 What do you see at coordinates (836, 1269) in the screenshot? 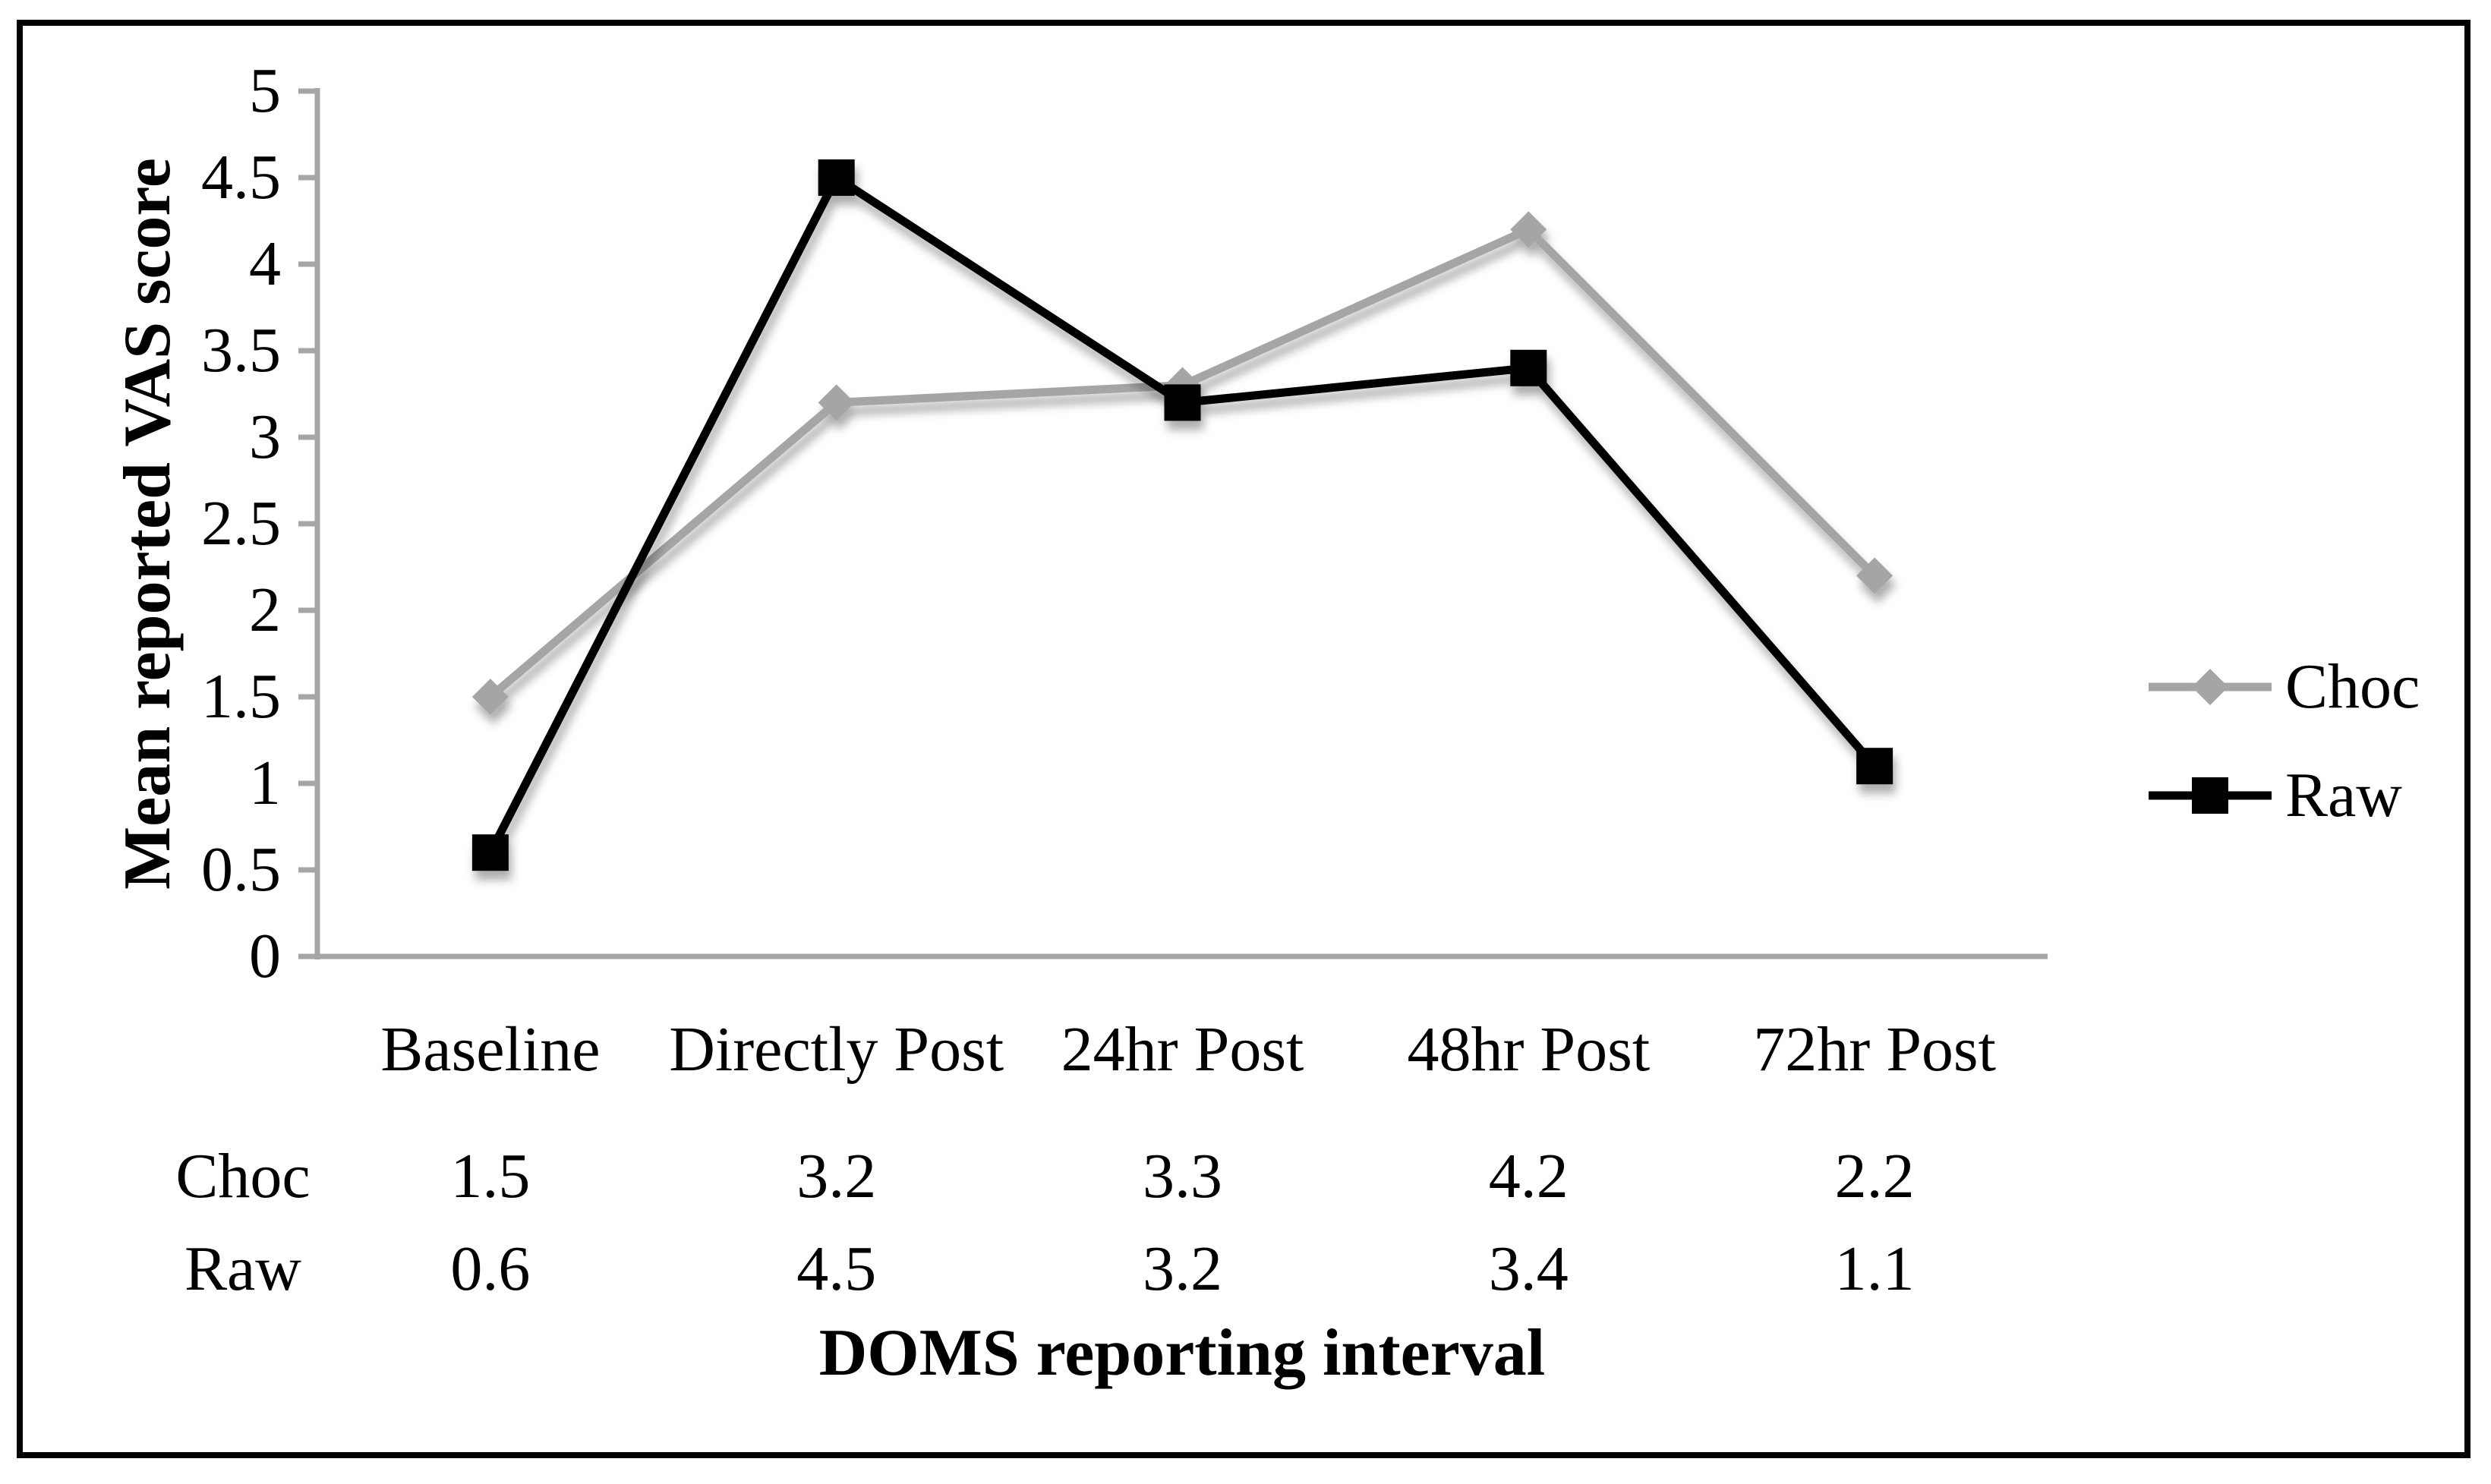
I see `table-cell: 4.5` at bounding box center [836, 1269].